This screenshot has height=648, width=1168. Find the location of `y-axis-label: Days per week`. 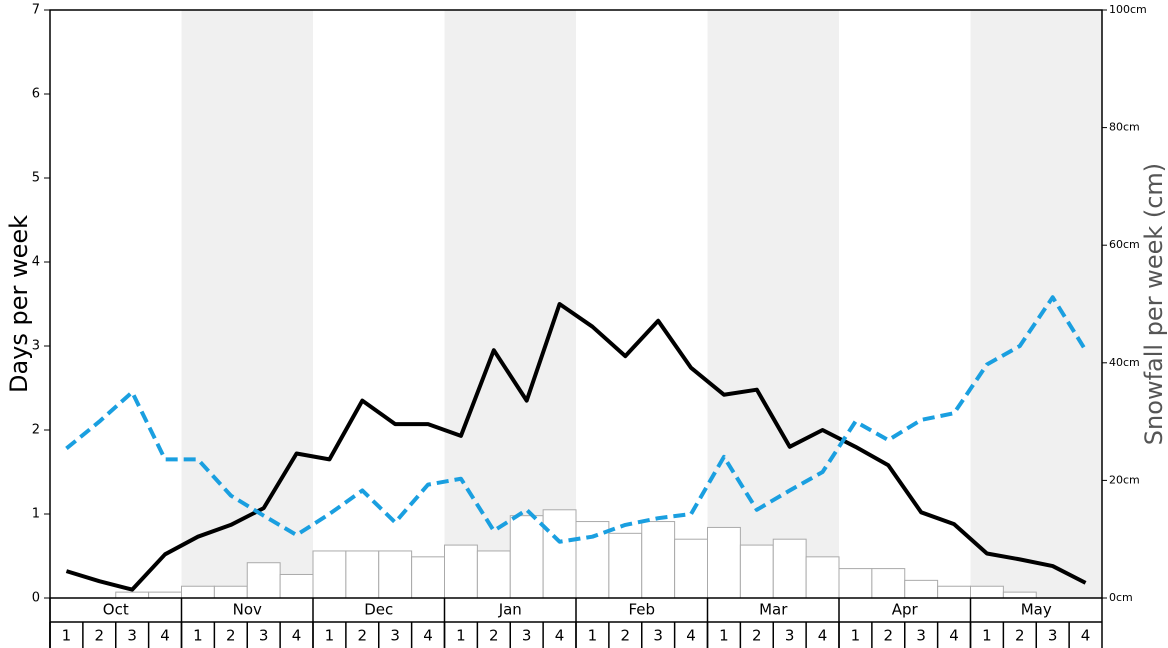

y-axis-label: Days per week is located at coordinates (19, 304).